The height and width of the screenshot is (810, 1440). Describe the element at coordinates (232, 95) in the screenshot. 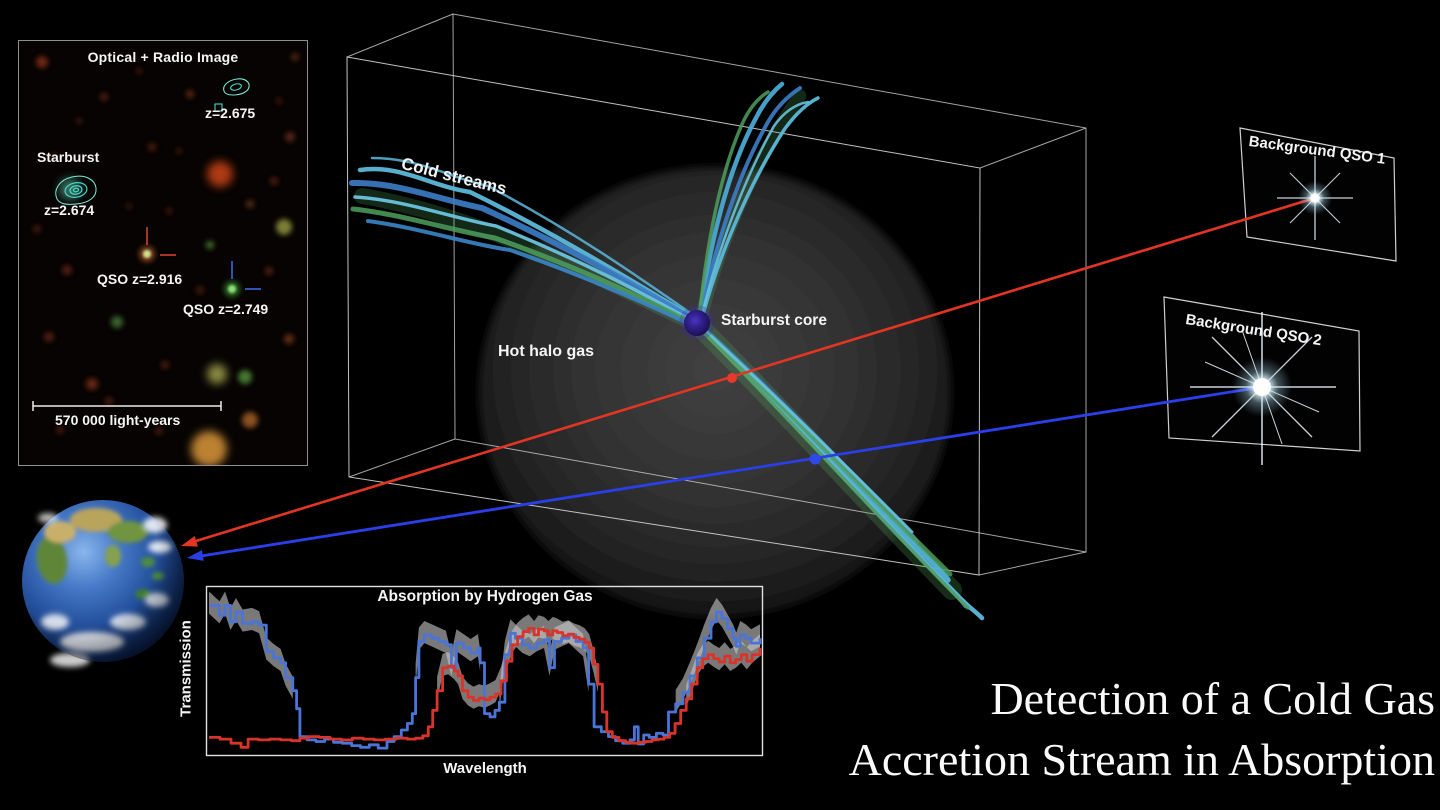

I see `radio-contours-z2675` at that location.